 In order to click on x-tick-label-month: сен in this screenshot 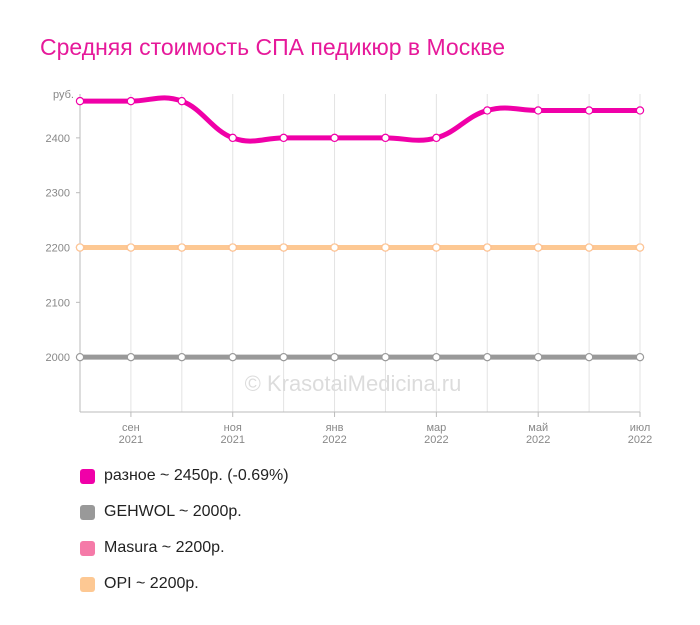, I will do `click(131, 428)`.